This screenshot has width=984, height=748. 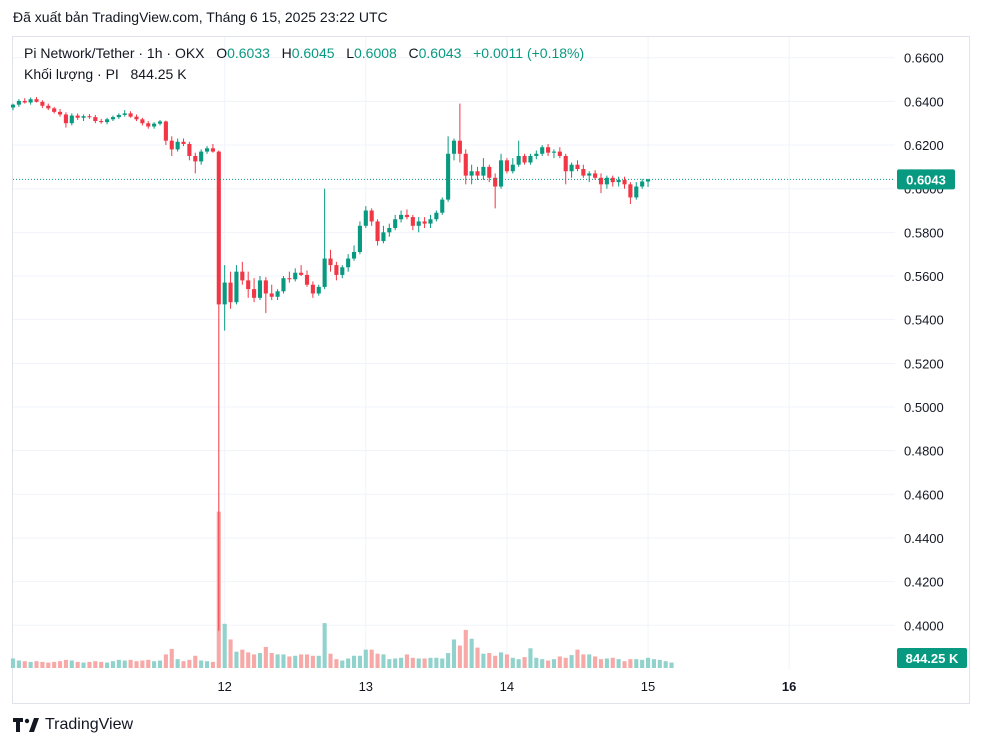 I want to click on axis-badges: 0.6043 844.25 K, so click(x=932, y=418).